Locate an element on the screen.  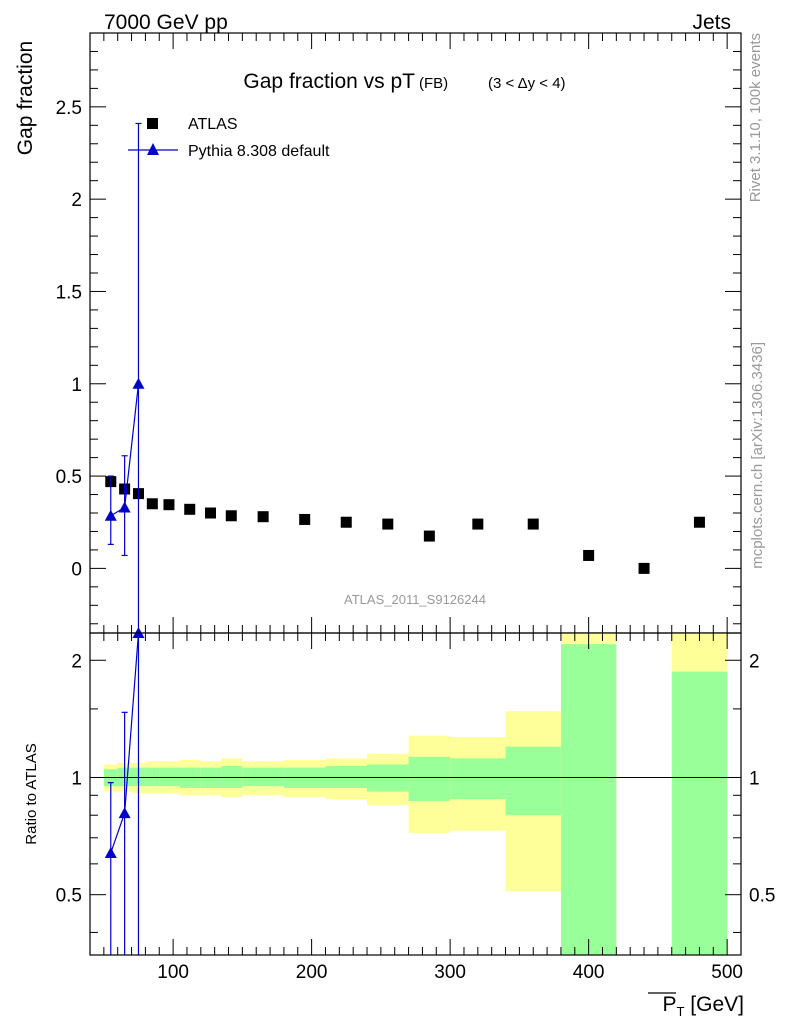
legend-marker-atlas is located at coordinates (152, 123).